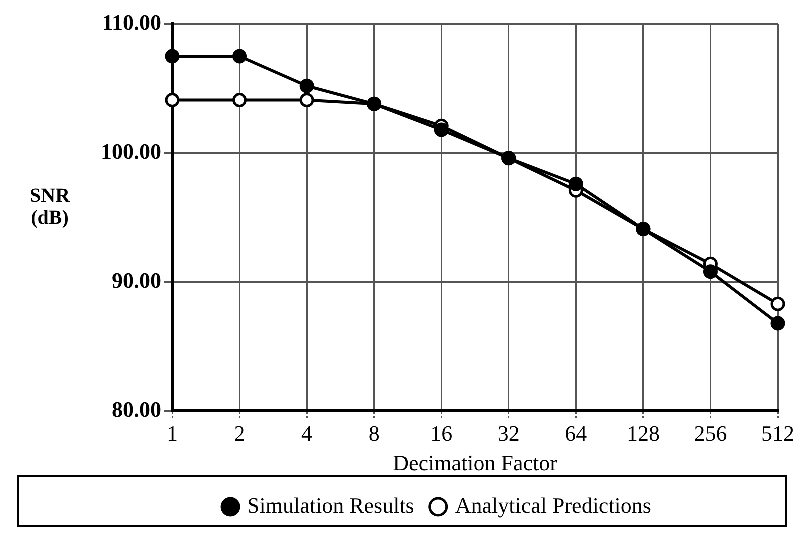  What do you see at coordinates (50, 206) in the screenshot?
I see `y-axis-title: SNR (dB)` at bounding box center [50, 206].